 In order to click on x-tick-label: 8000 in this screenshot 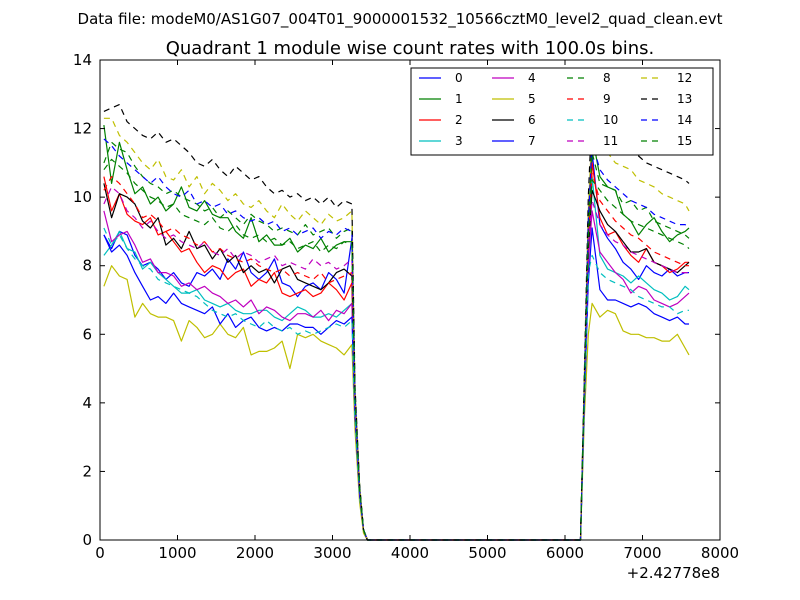, I will do `click(720, 553)`.